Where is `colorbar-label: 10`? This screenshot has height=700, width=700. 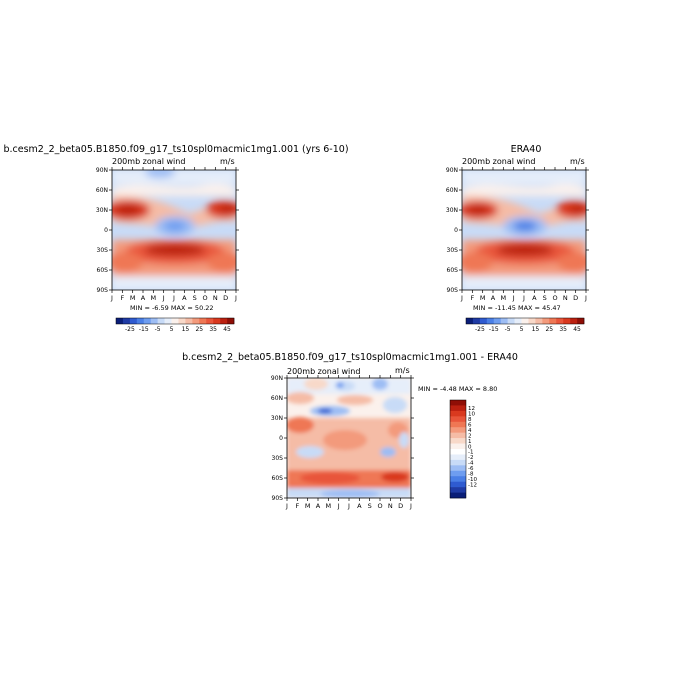
colorbar-label: 10 is located at coordinates (471, 415).